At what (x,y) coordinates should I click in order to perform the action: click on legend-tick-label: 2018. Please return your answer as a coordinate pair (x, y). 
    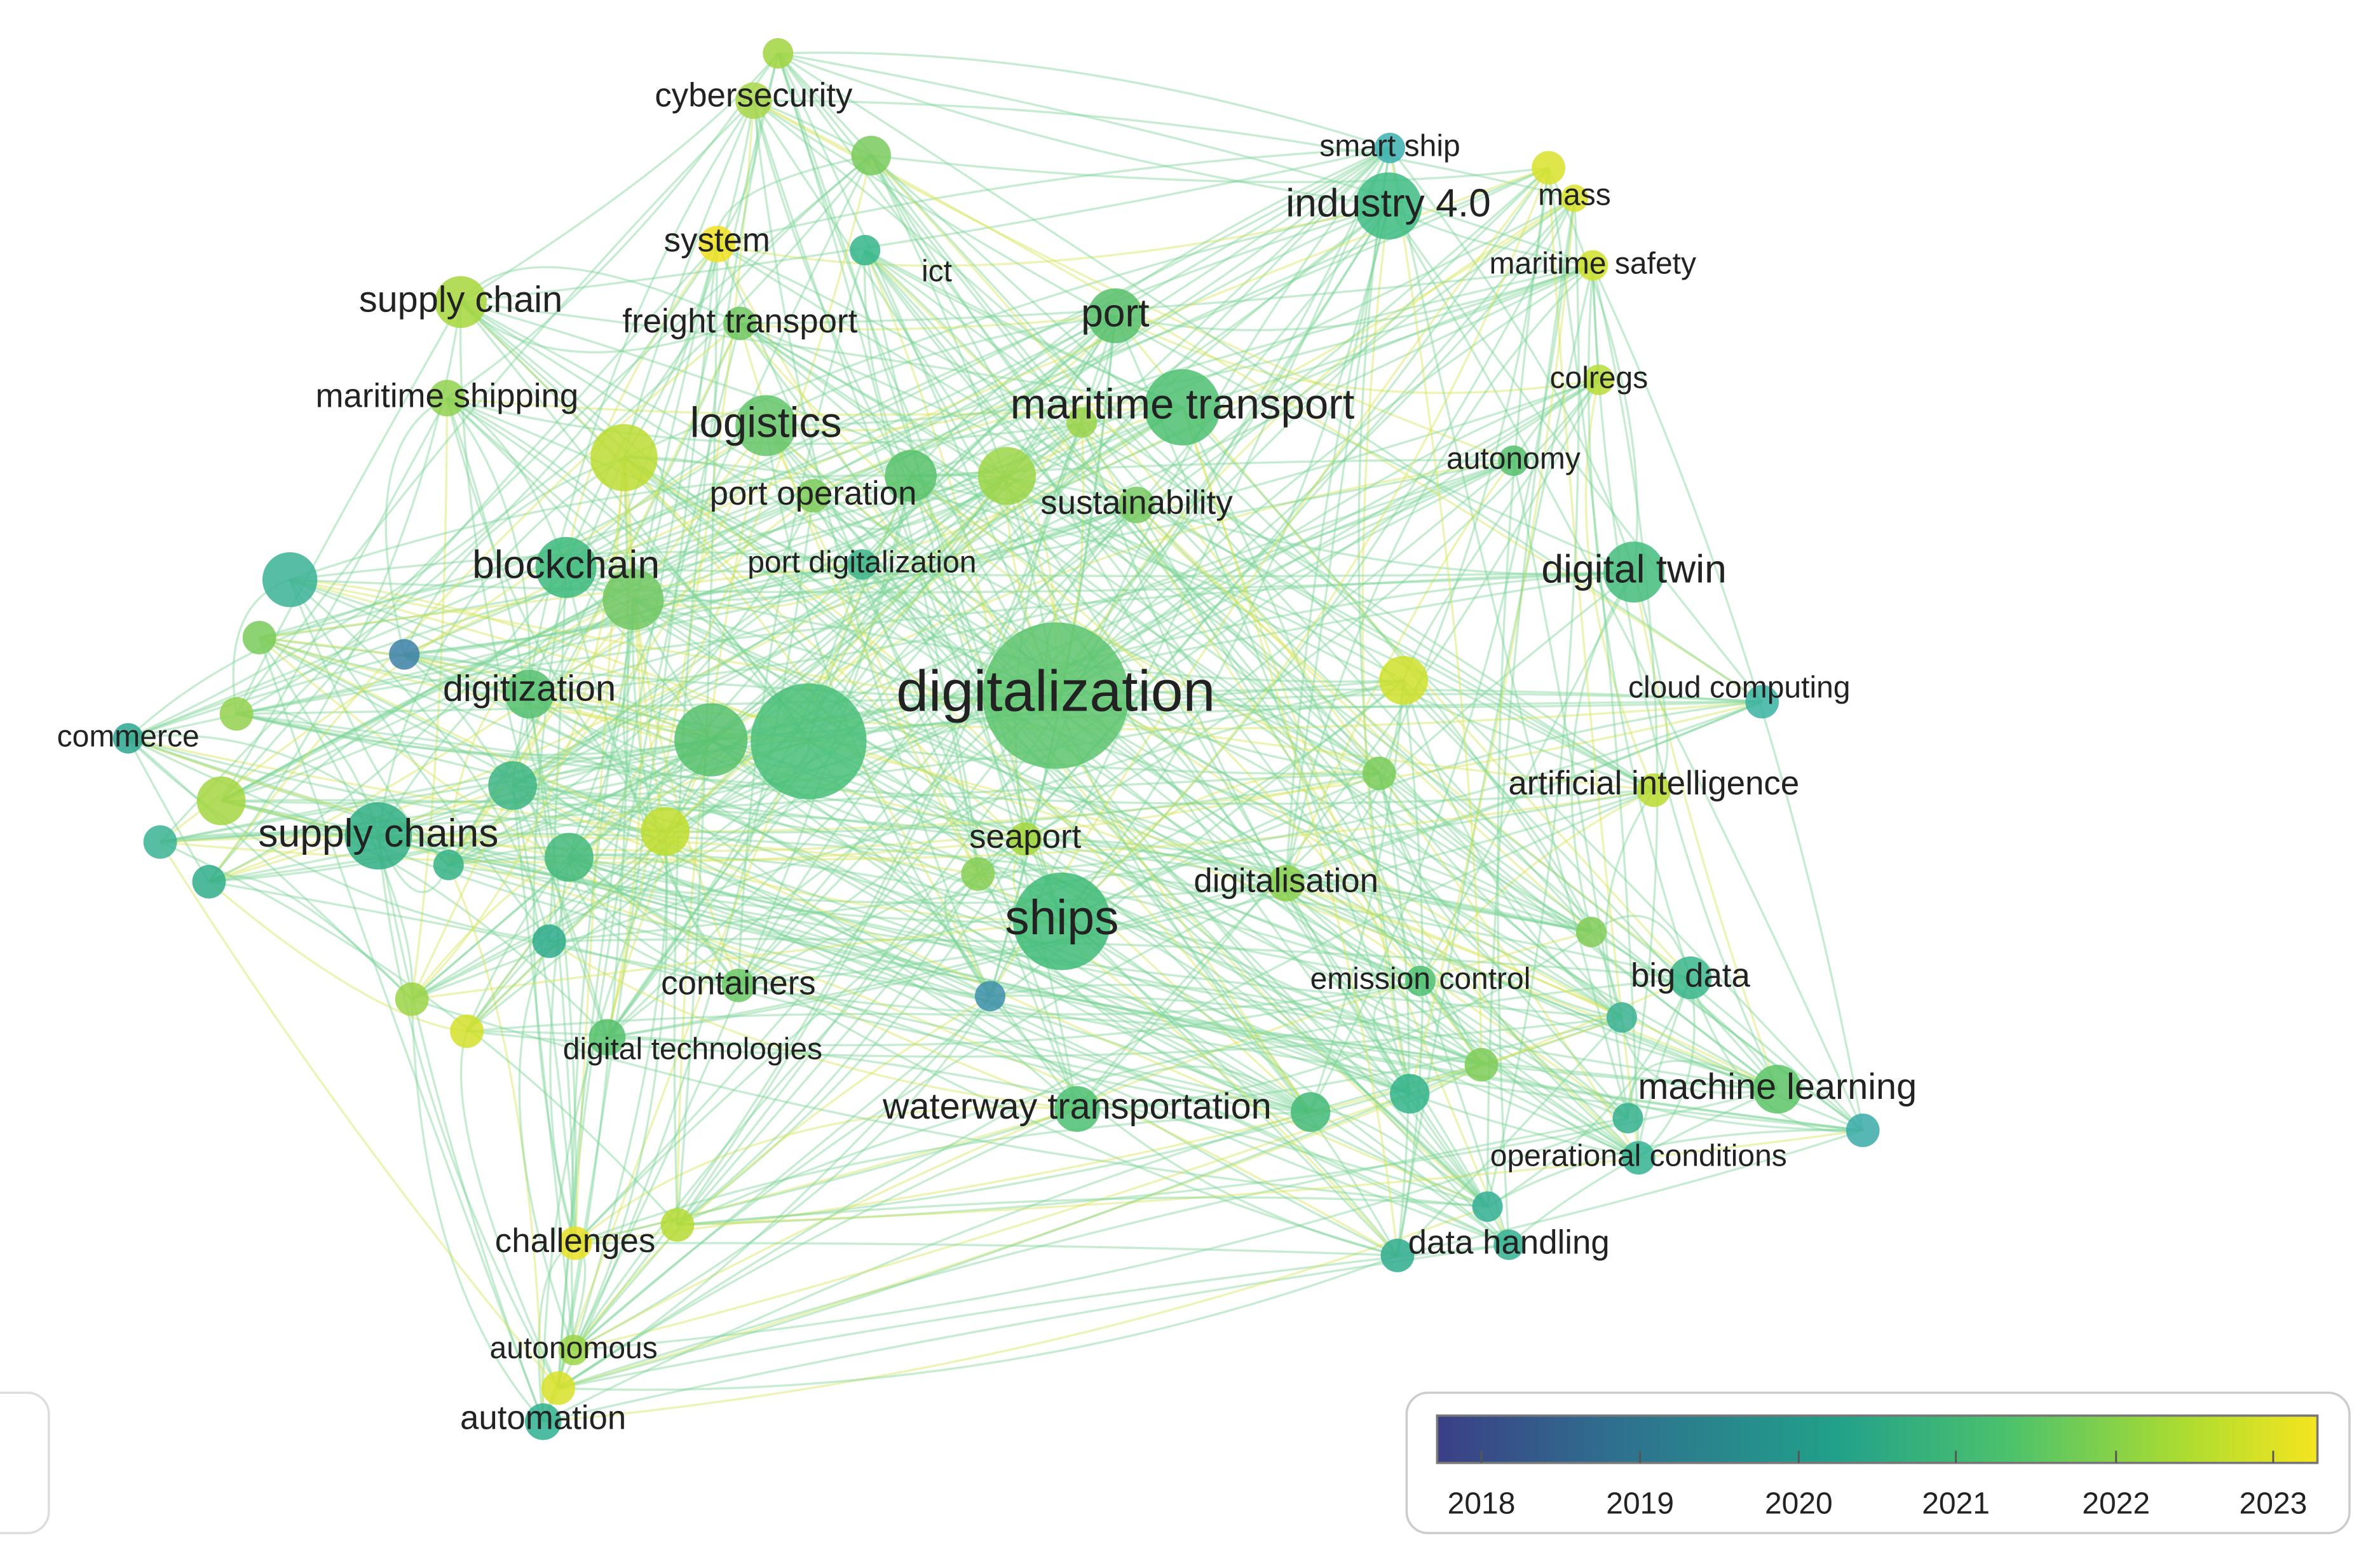
    Looking at the image, I should click on (1482, 1504).